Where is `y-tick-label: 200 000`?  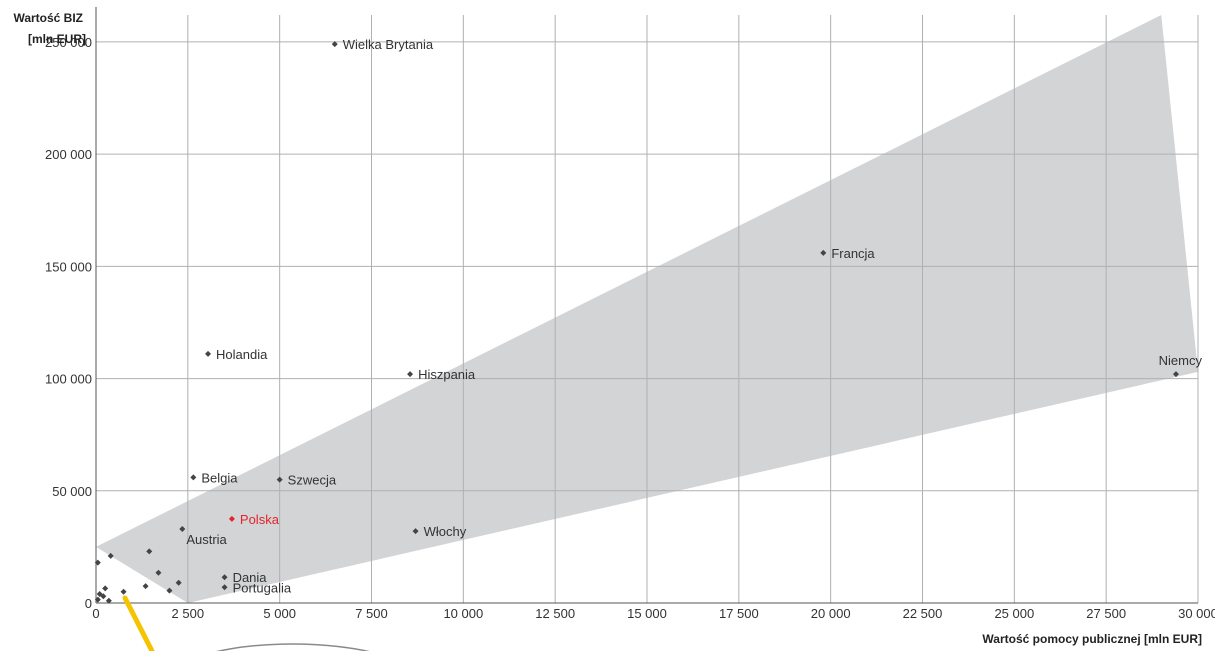
y-tick-label: 200 000 is located at coordinates (68, 154).